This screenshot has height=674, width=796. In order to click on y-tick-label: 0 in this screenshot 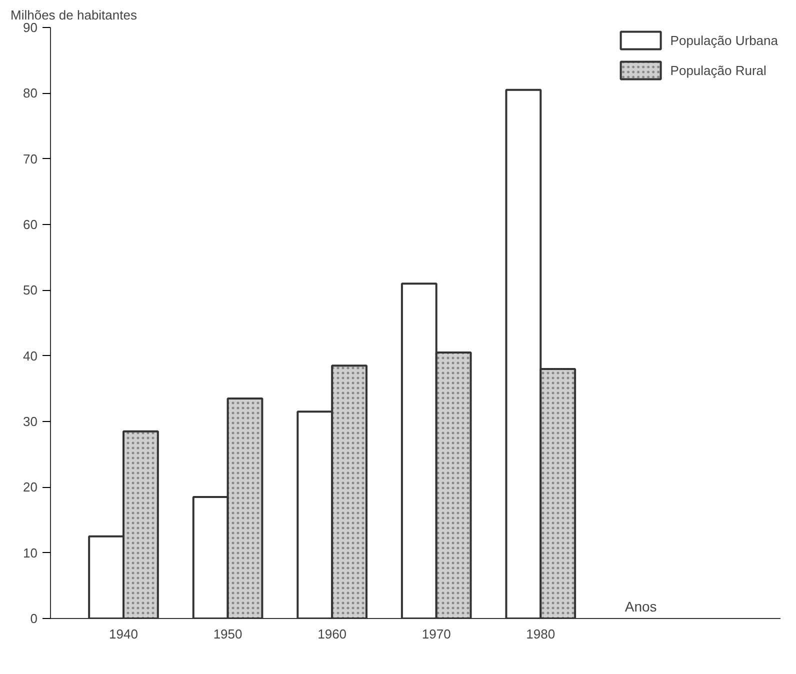, I will do `click(34, 618)`.